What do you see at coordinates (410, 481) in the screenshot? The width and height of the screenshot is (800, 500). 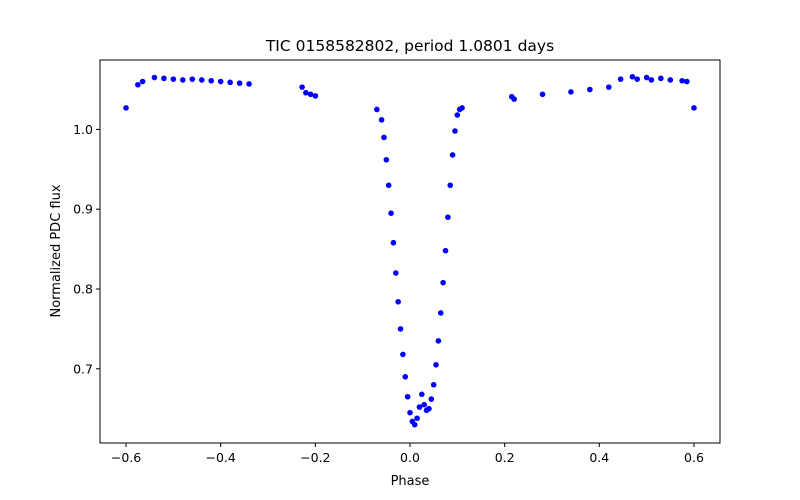 I see `x-axis-label: Phase` at bounding box center [410, 481].